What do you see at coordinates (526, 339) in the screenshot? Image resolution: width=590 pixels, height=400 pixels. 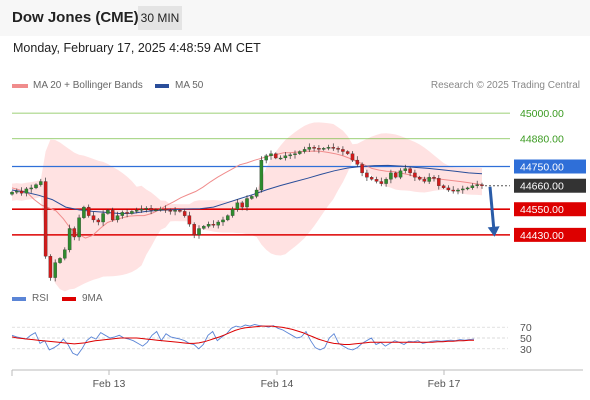 I see `rsi-tick-50: 50` at bounding box center [526, 339].